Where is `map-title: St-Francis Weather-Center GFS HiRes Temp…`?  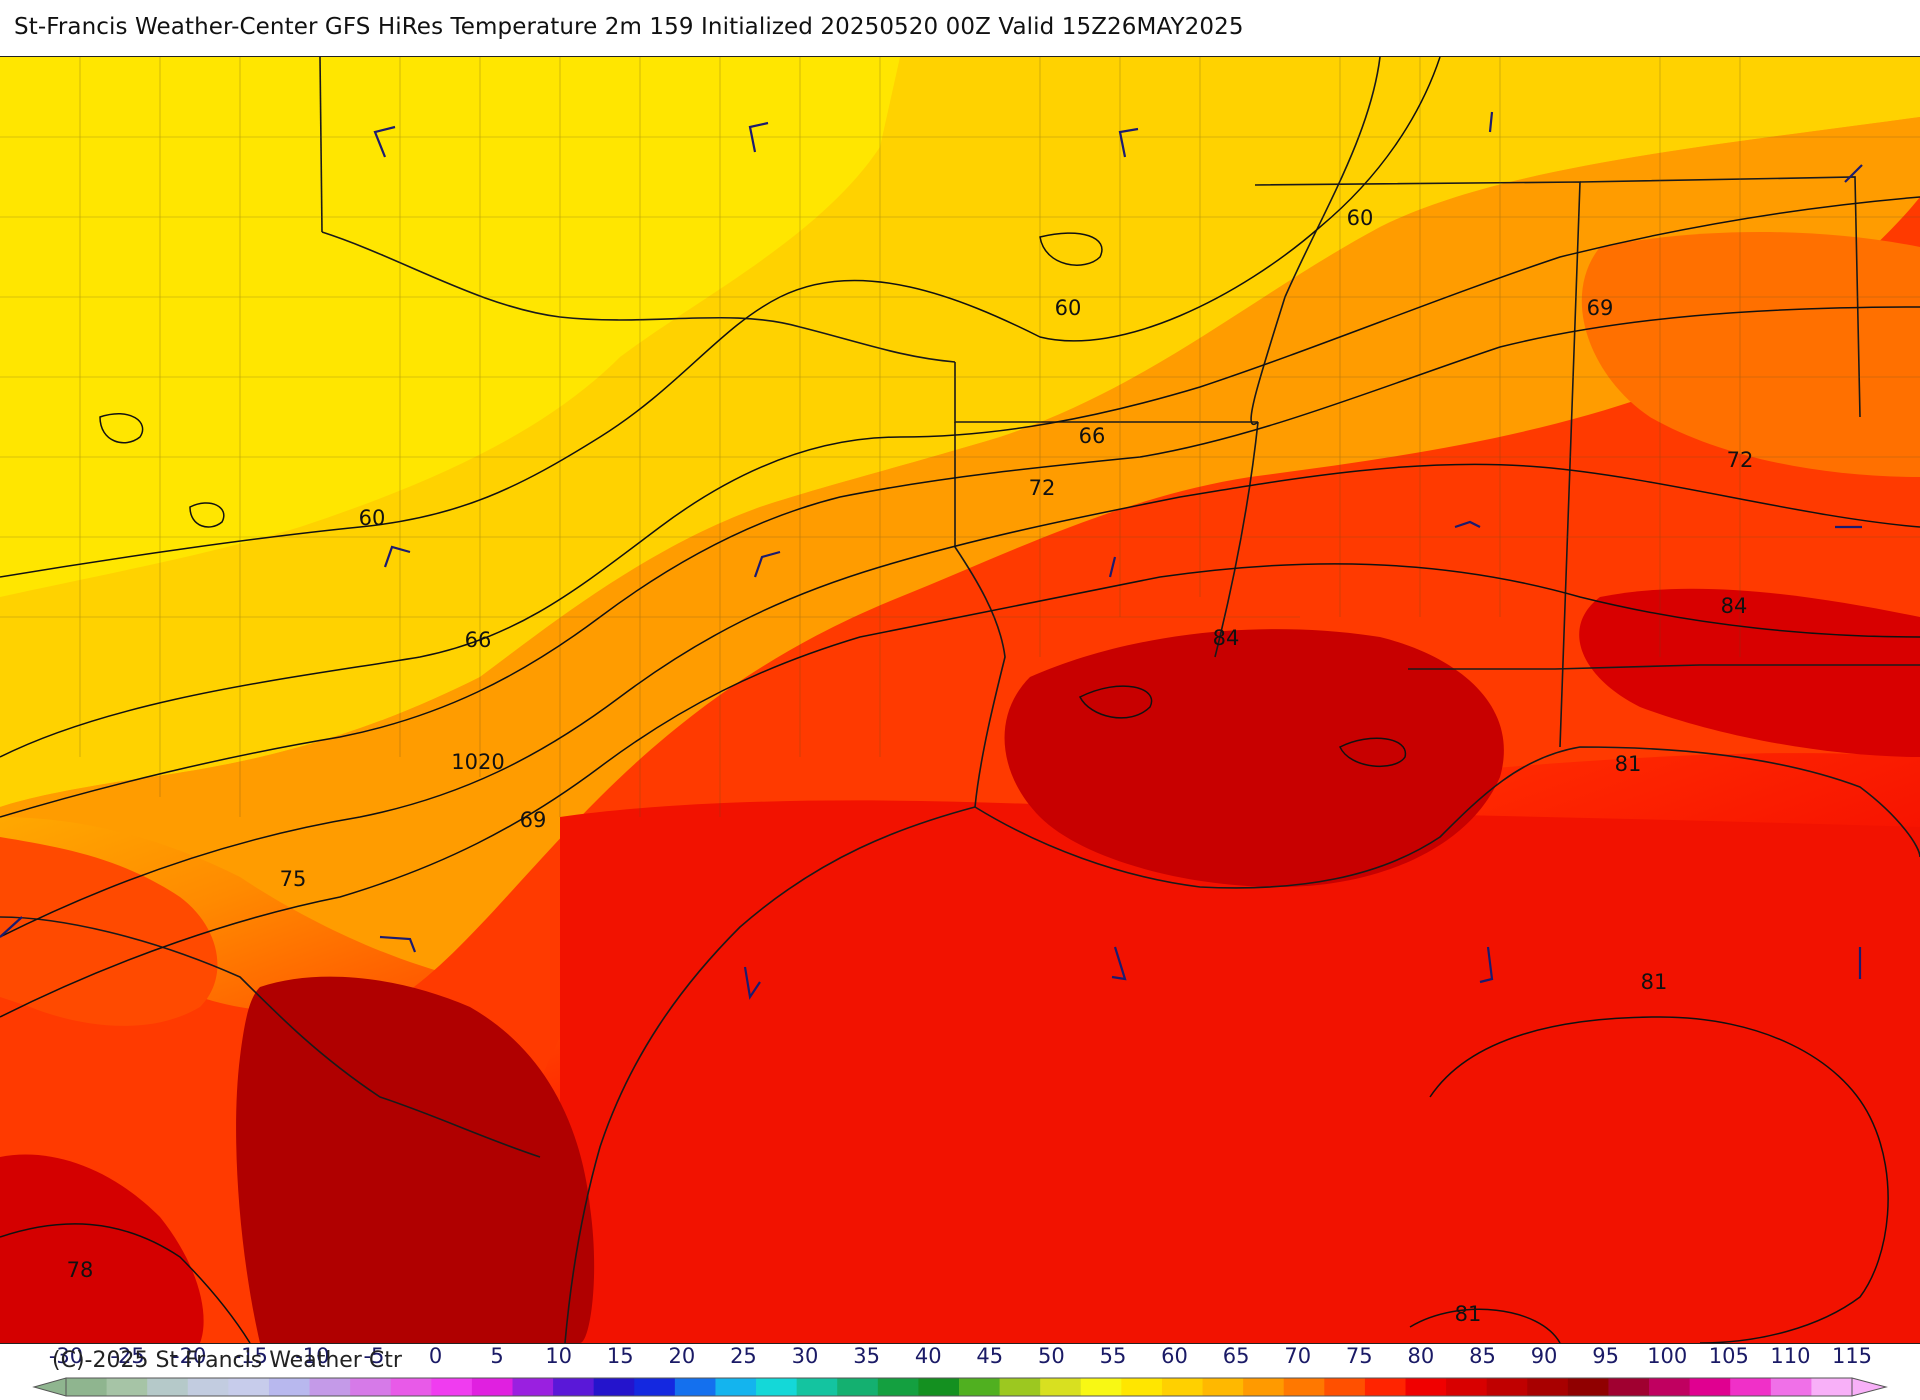
map-title: St-Francis Weather-Center GFS HiRes Temp… is located at coordinates (629, 27).